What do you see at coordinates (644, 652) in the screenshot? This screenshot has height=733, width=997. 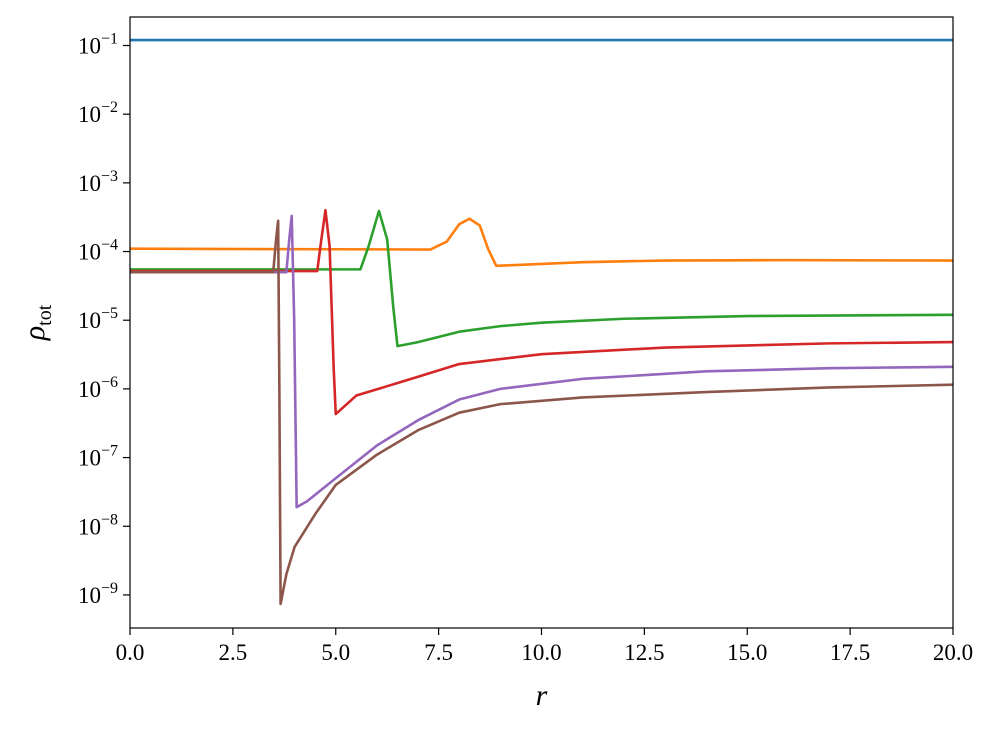 I see `x-tick-label: 12.5` at bounding box center [644, 652].